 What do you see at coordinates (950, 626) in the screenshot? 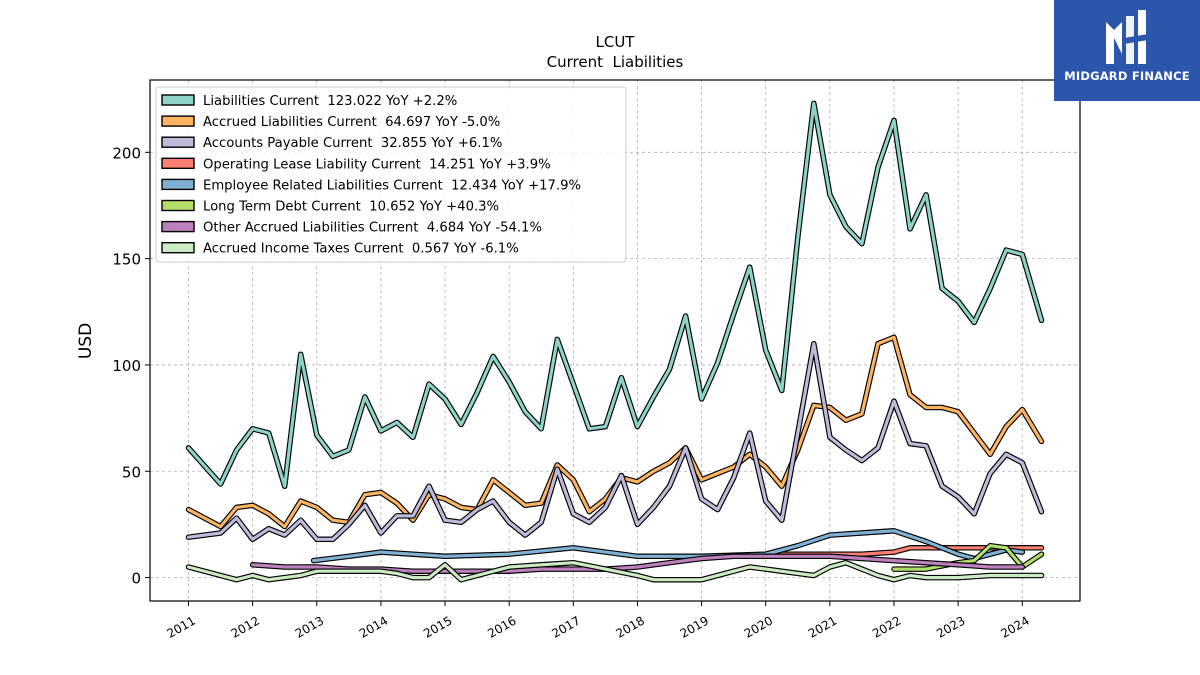
I see `x-tick-label: 2023` at bounding box center [950, 626].